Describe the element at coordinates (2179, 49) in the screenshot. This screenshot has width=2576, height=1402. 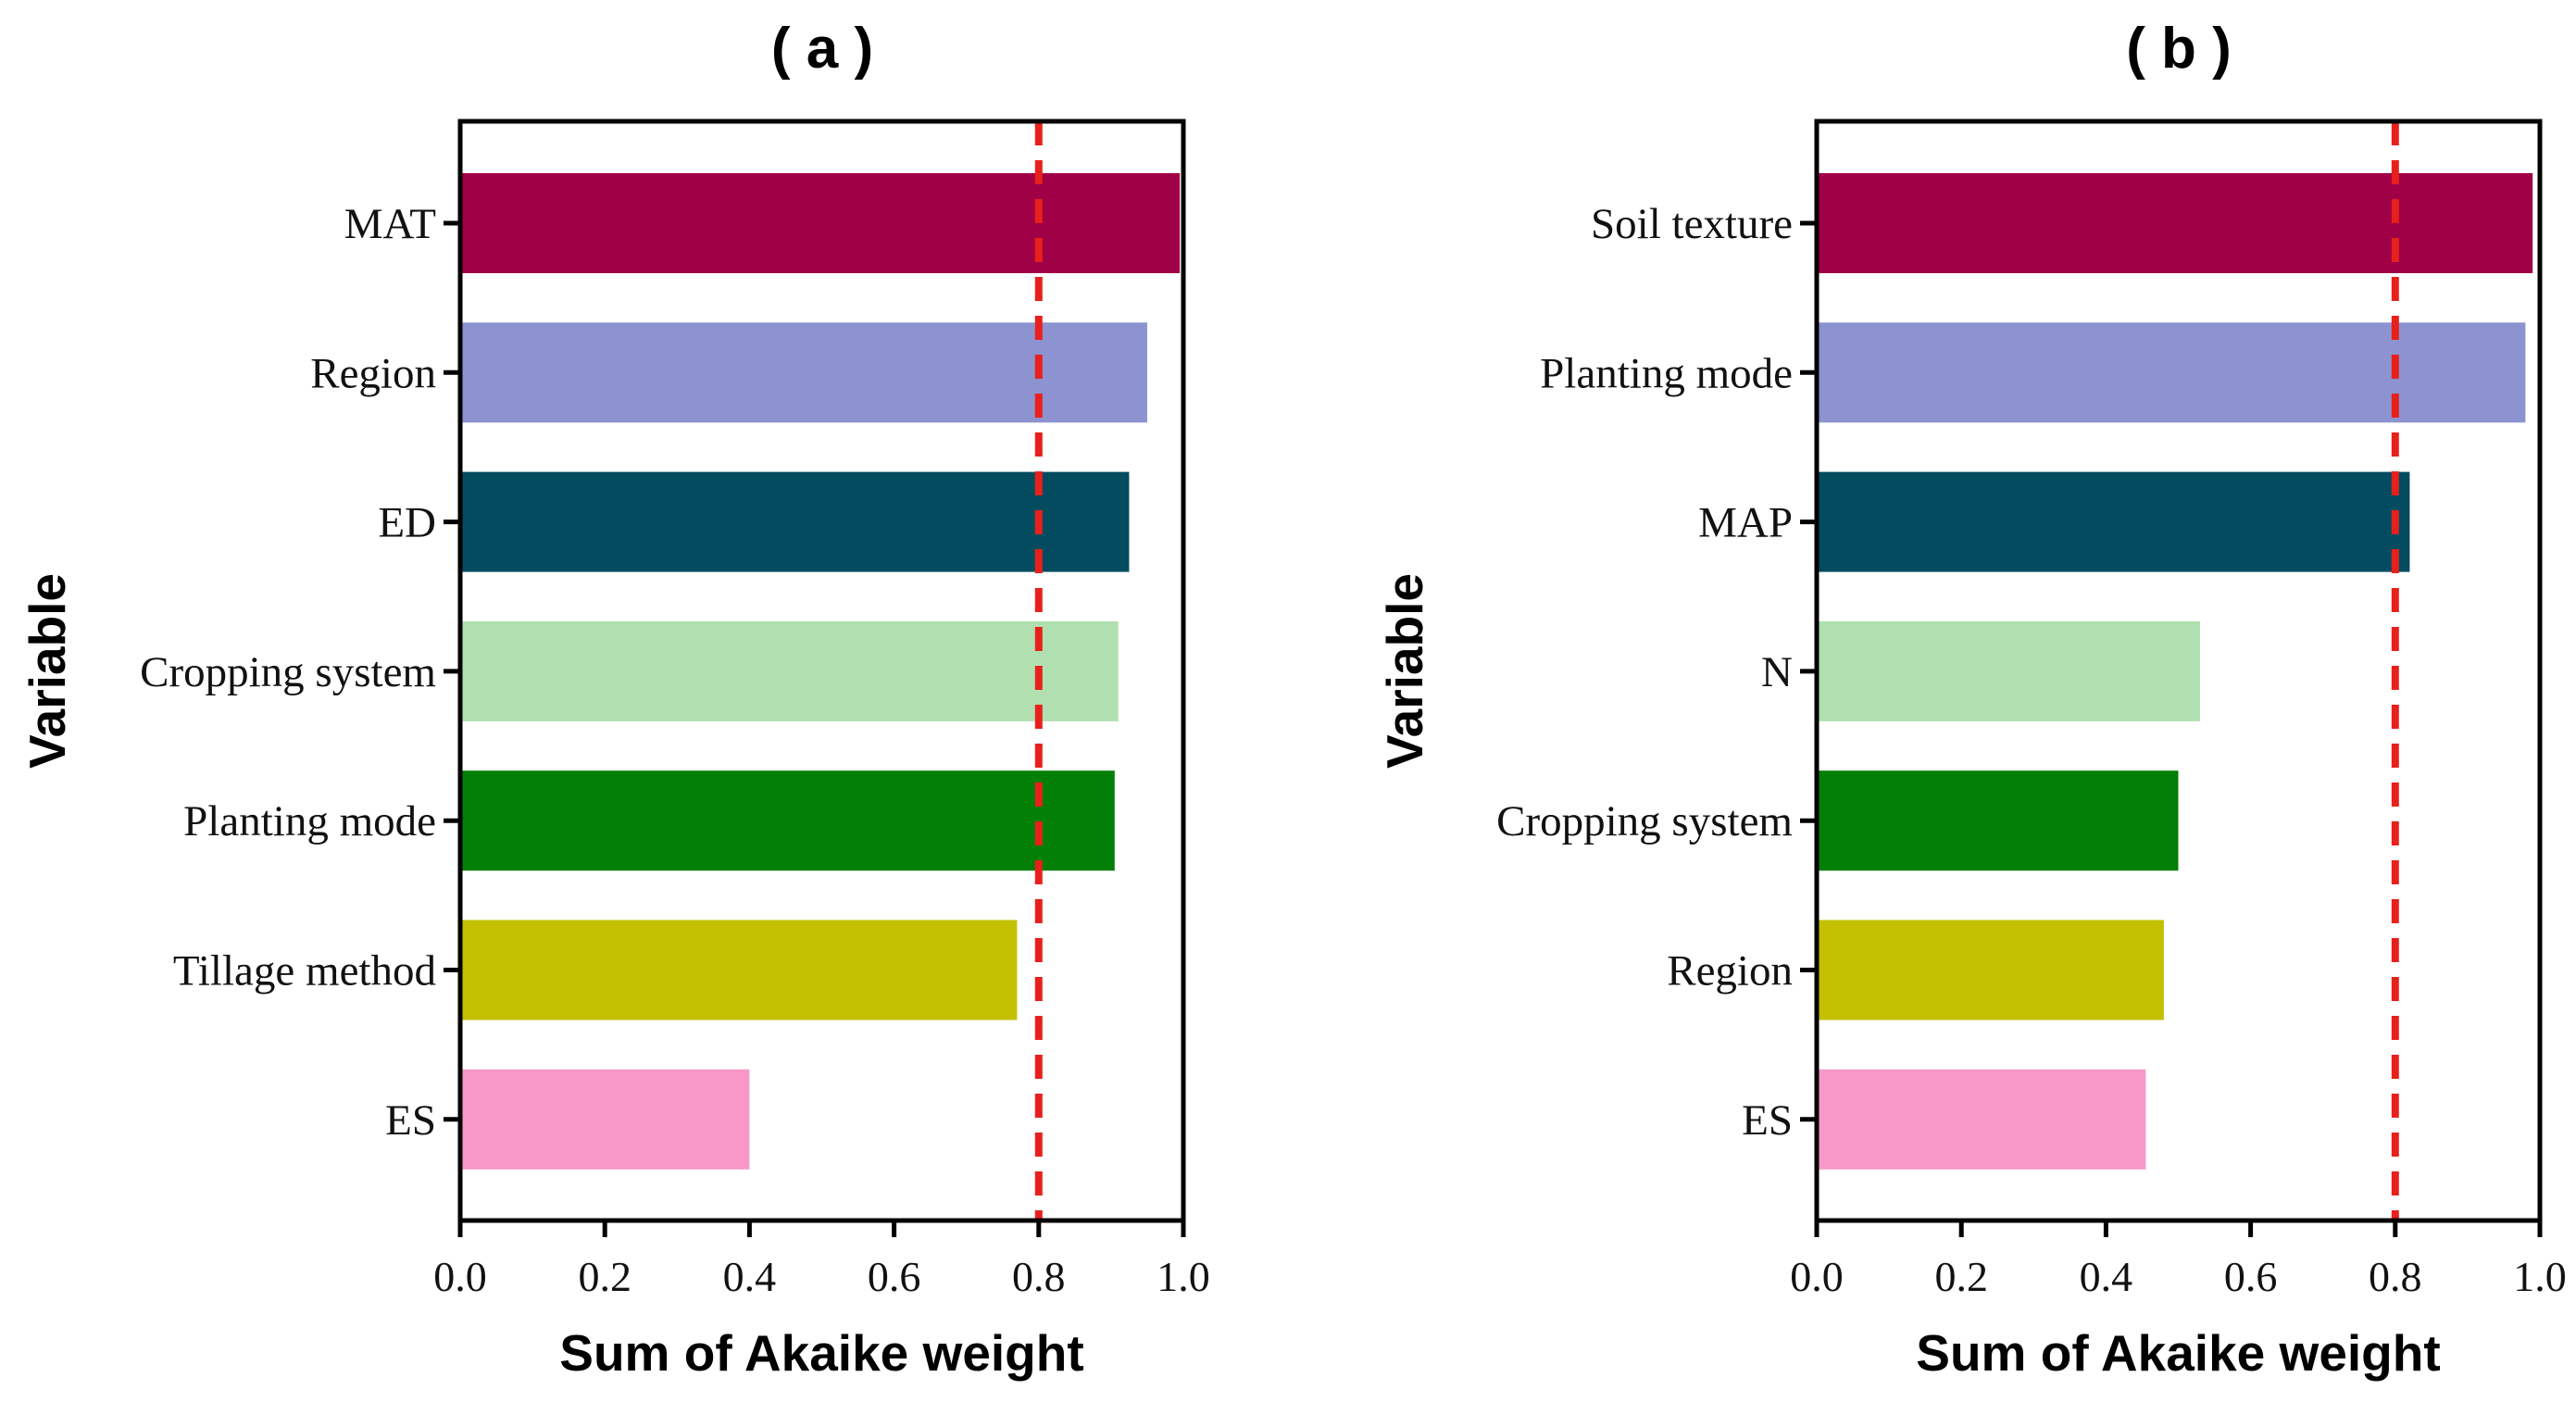
I see `panel-title: ( b )` at that location.